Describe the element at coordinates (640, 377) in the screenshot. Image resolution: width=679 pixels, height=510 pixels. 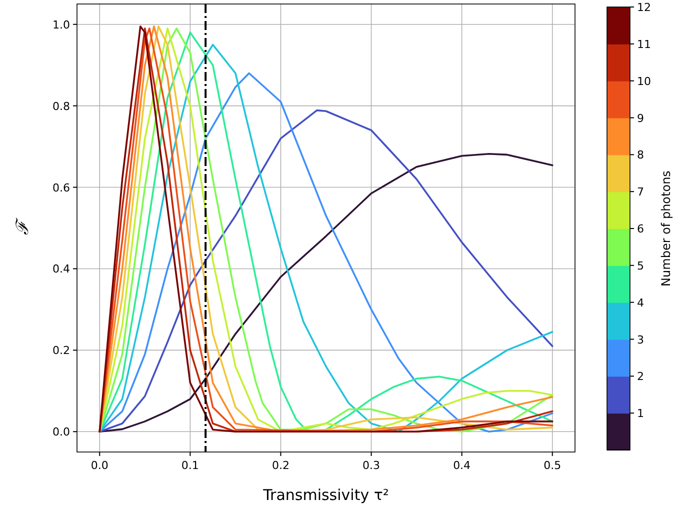
I see `color-bar-label: 2` at that location.